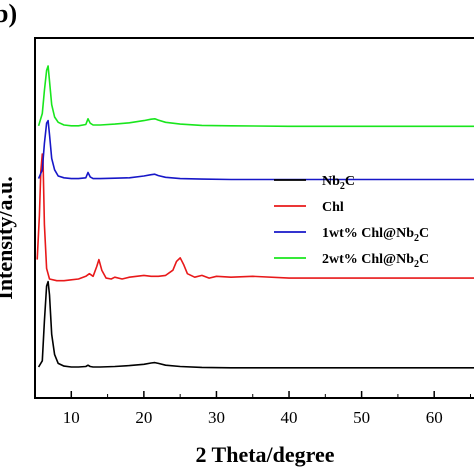  I want to click on y-axis-title: Intensity/a.u., so click(8, 237).